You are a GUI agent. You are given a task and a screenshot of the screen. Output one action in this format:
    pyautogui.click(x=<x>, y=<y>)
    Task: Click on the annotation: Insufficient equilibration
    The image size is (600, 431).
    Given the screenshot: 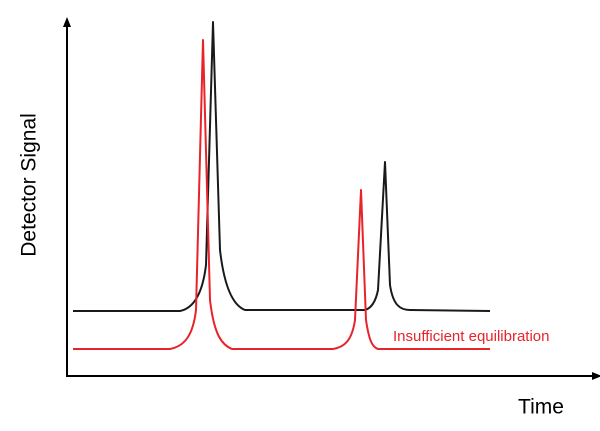 What is the action you would take?
    pyautogui.click(x=471, y=336)
    